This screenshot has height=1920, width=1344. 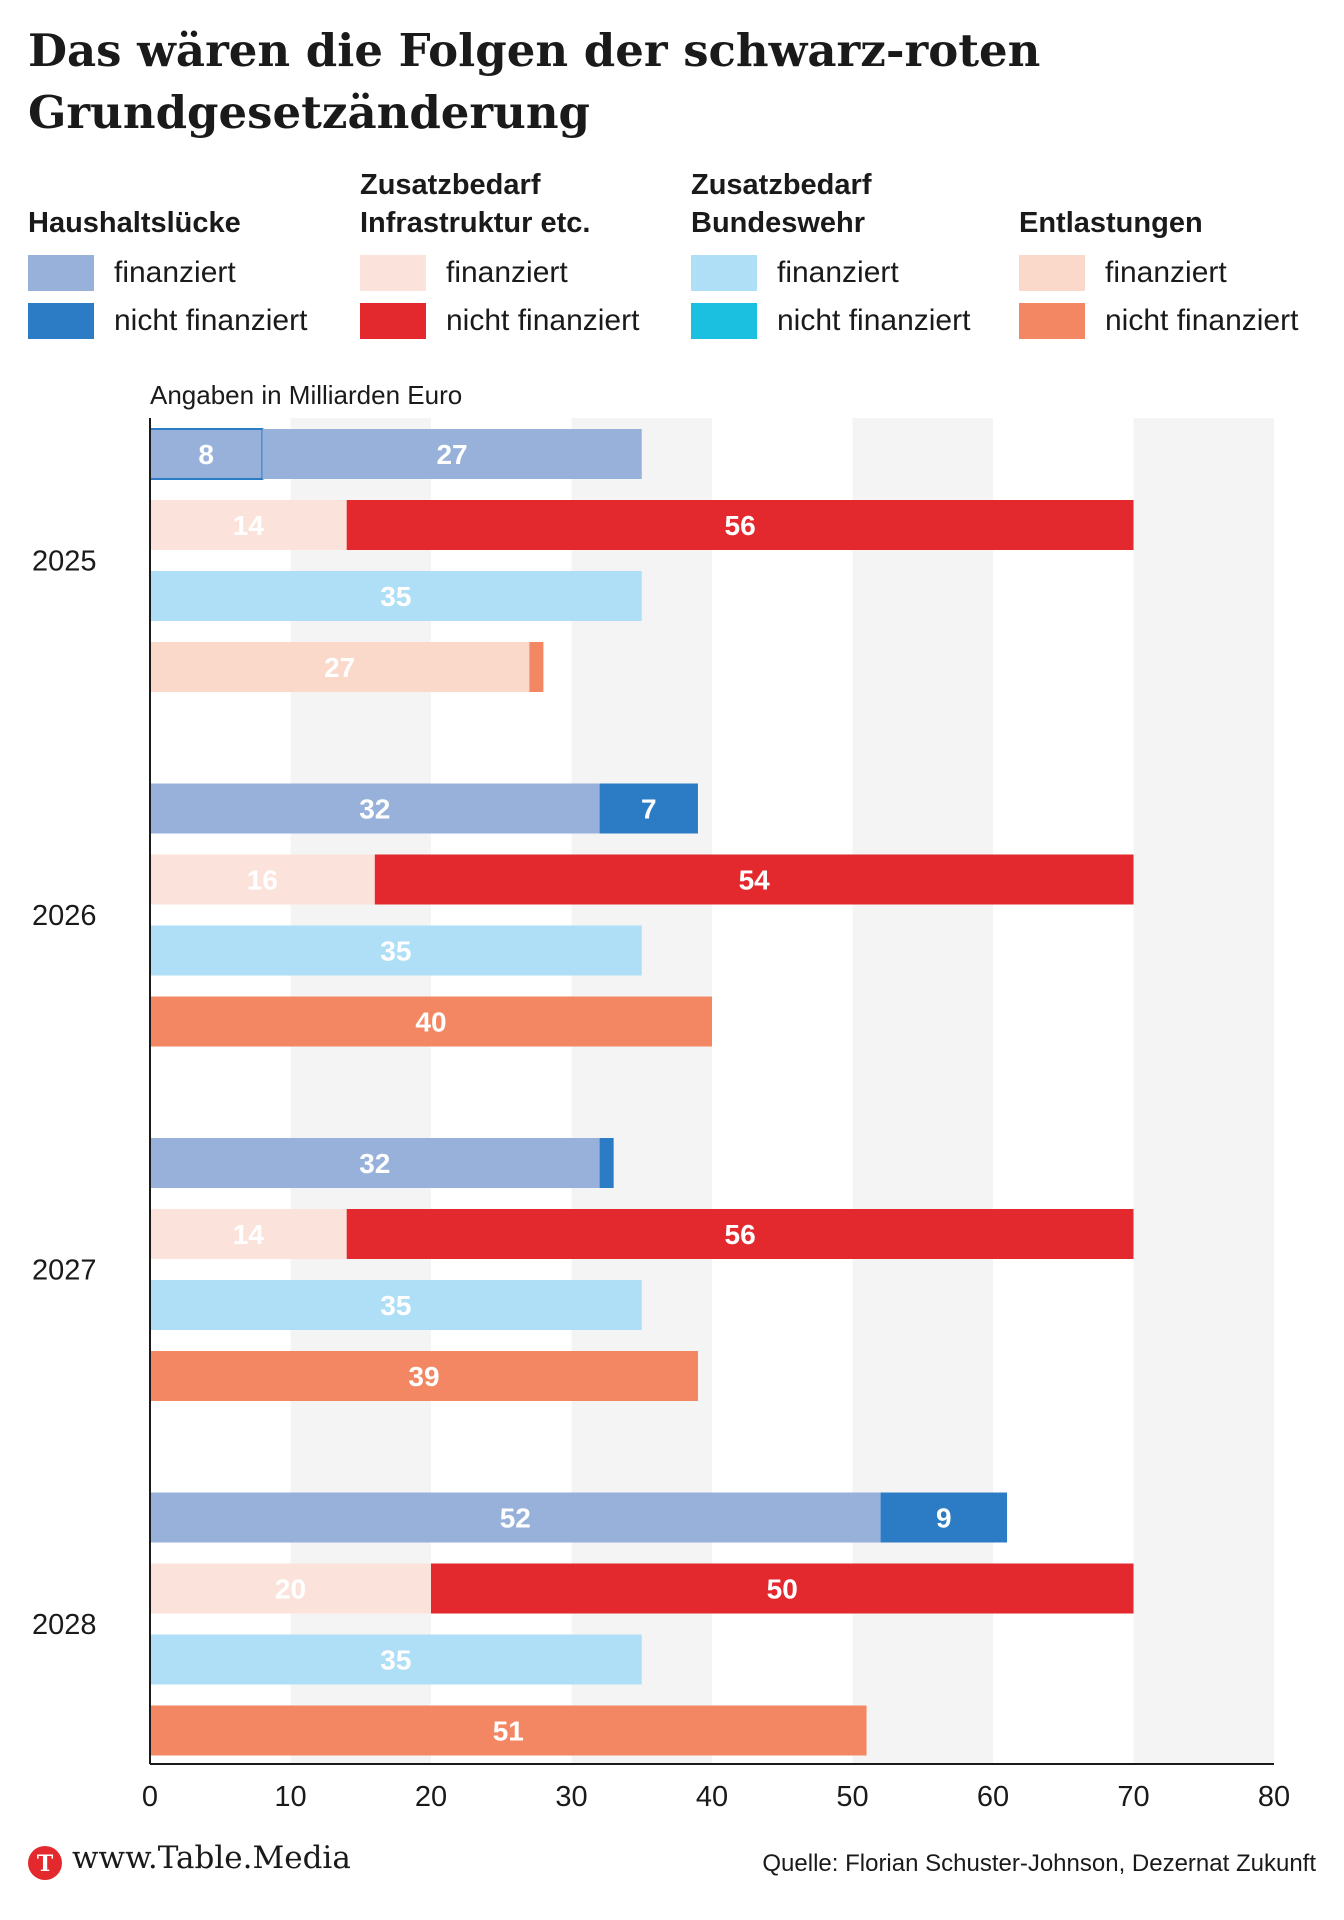 I want to click on table-media-logo-icon: T, so click(x=45, y=1863).